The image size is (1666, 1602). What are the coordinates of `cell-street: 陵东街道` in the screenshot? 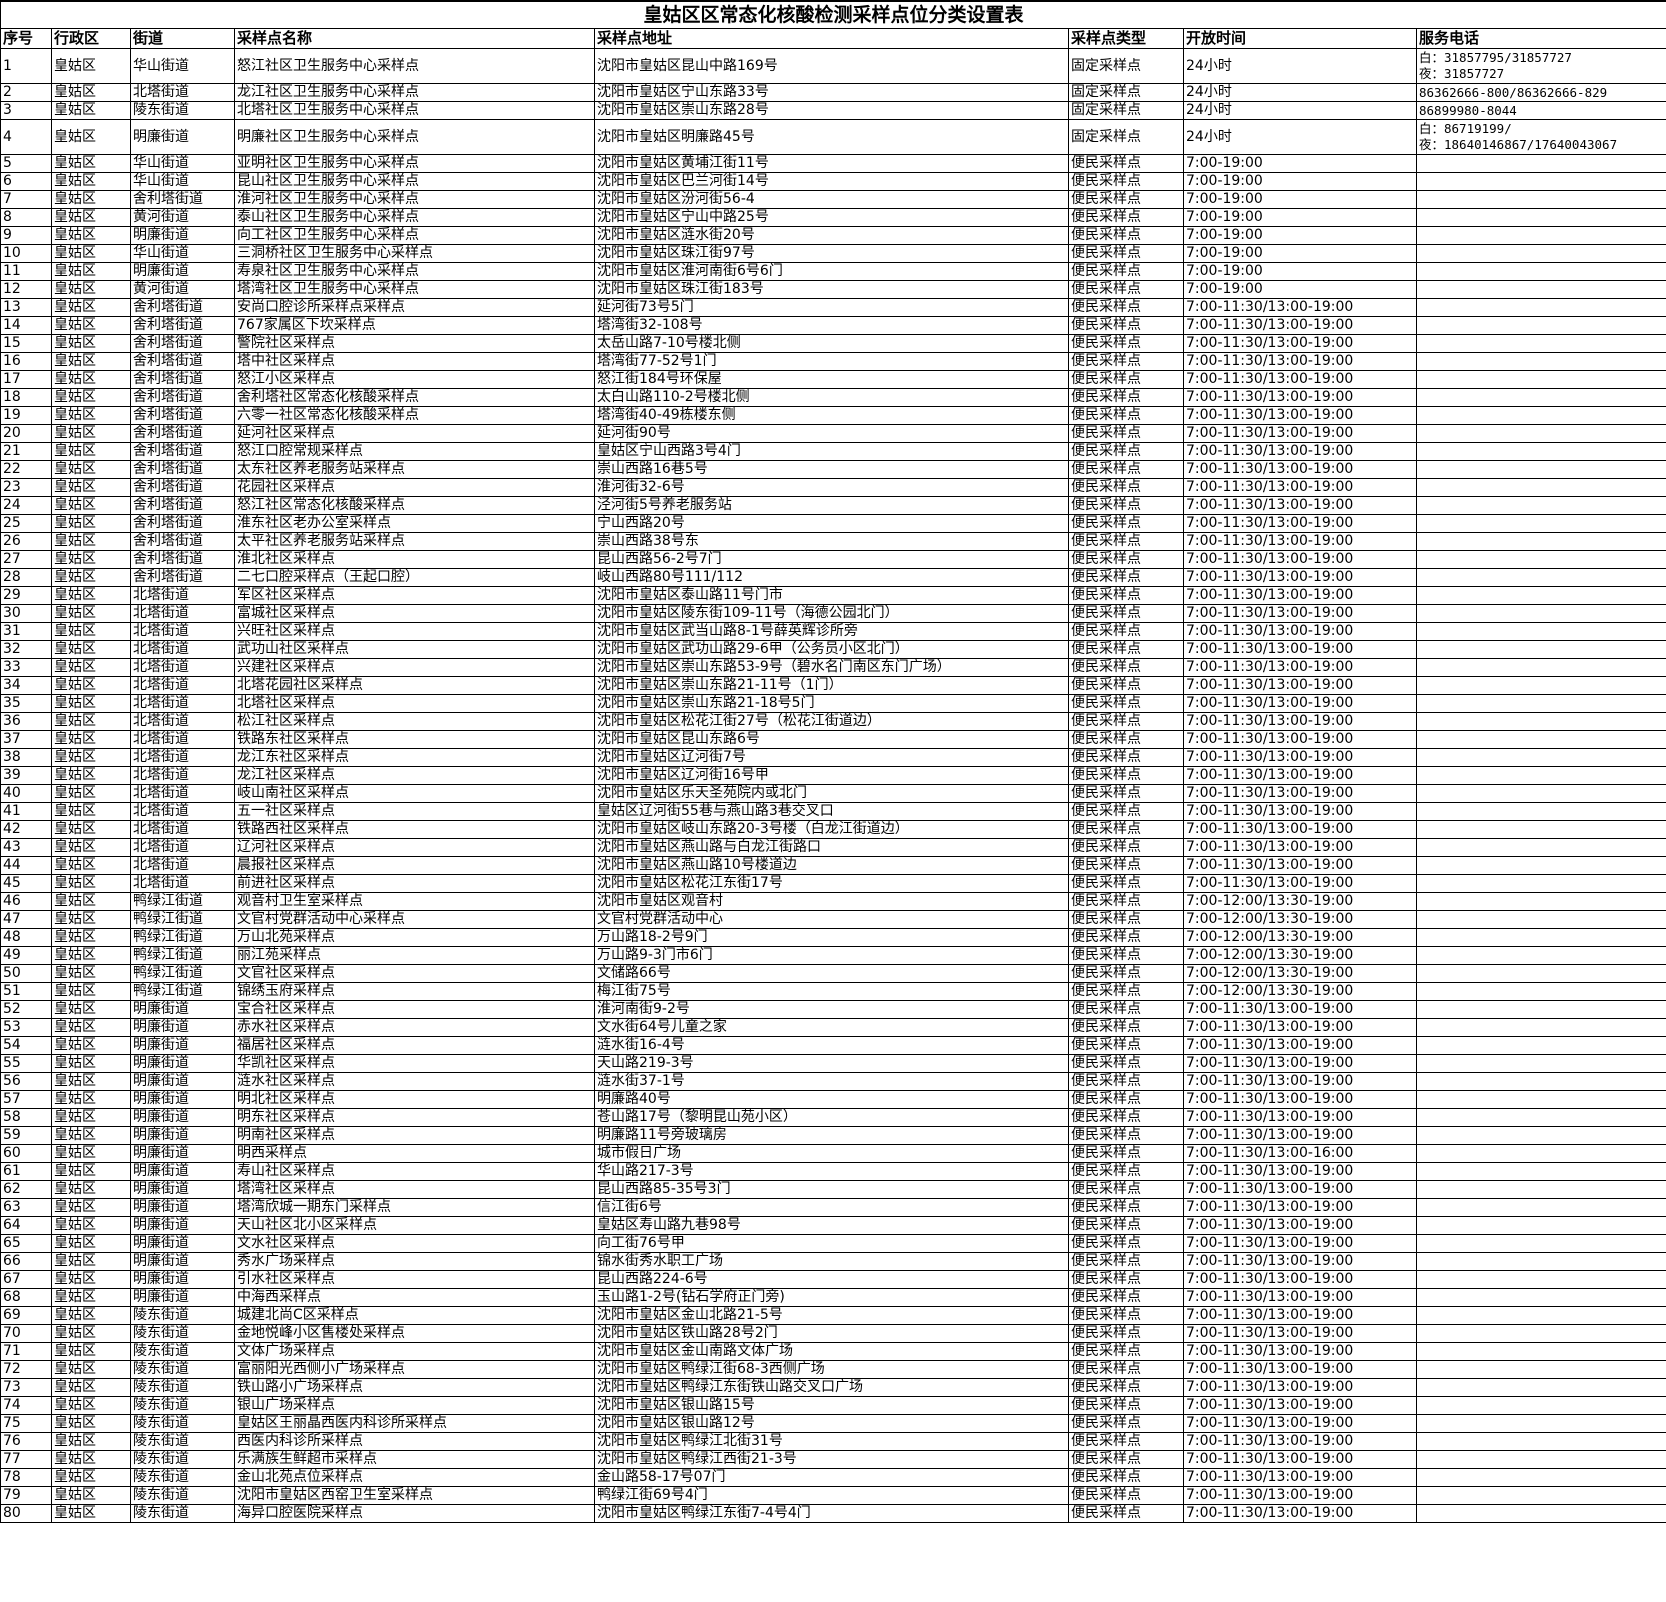 It's located at (182, 1513).